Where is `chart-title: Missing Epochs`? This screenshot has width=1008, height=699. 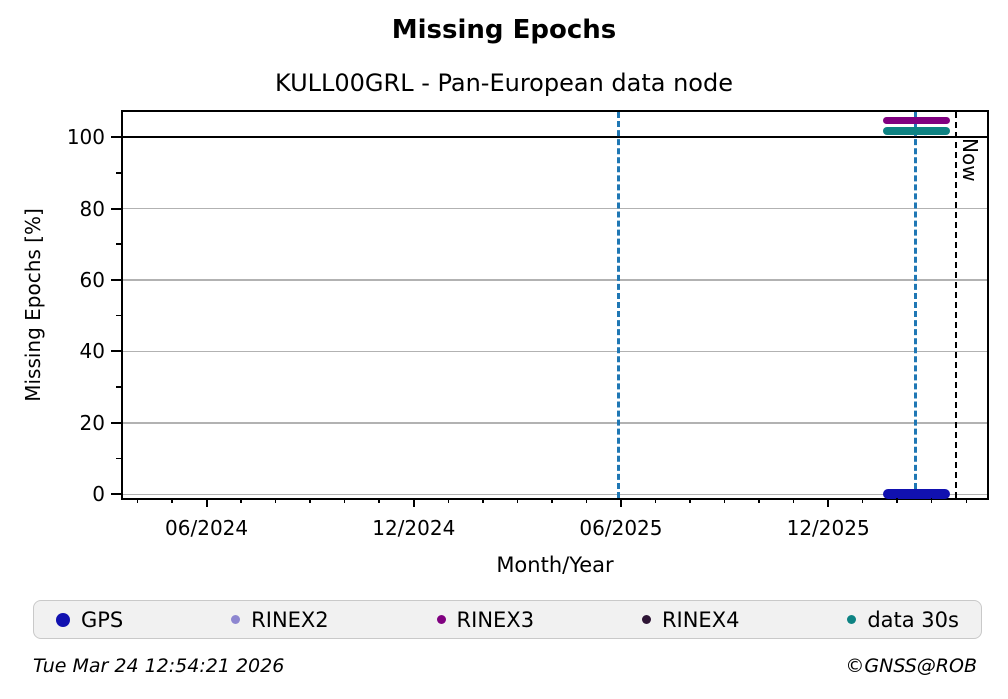 chart-title: Missing Epochs is located at coordinates (504, 30).